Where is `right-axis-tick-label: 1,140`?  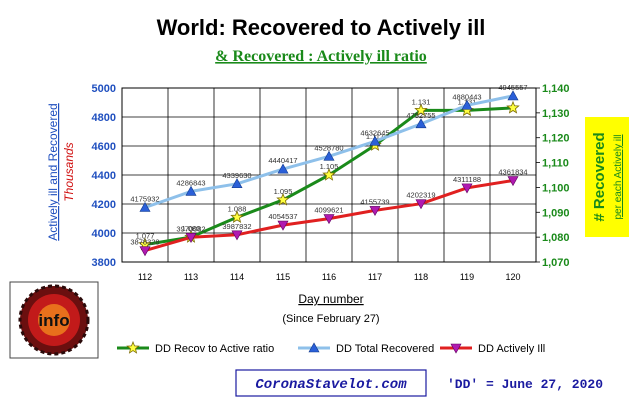 right-axis-tick-label: 1,140 is located at coordinates (556, 89).